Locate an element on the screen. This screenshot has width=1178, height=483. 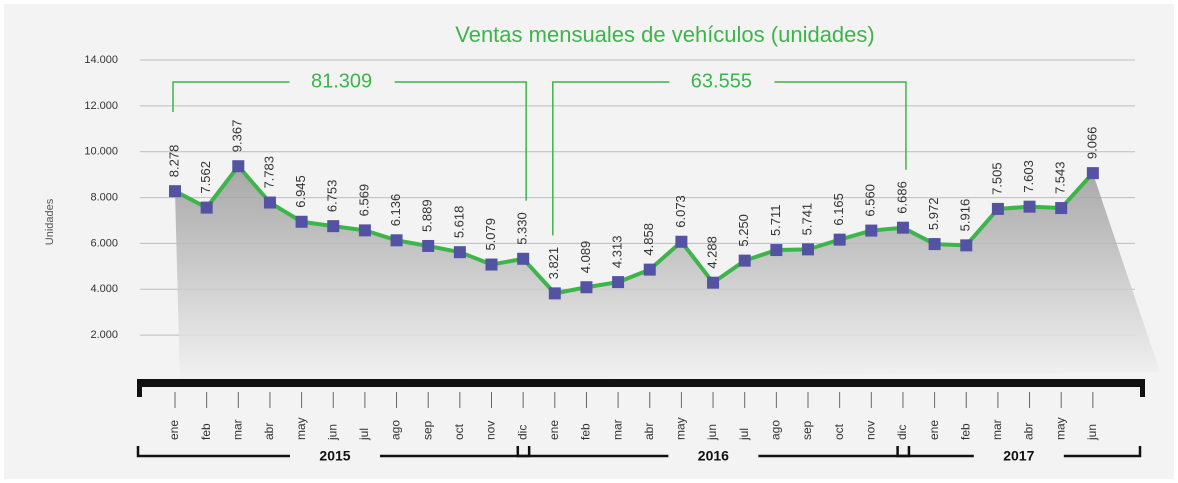
data-label: 7.562 is located at coordinates (205, 177).